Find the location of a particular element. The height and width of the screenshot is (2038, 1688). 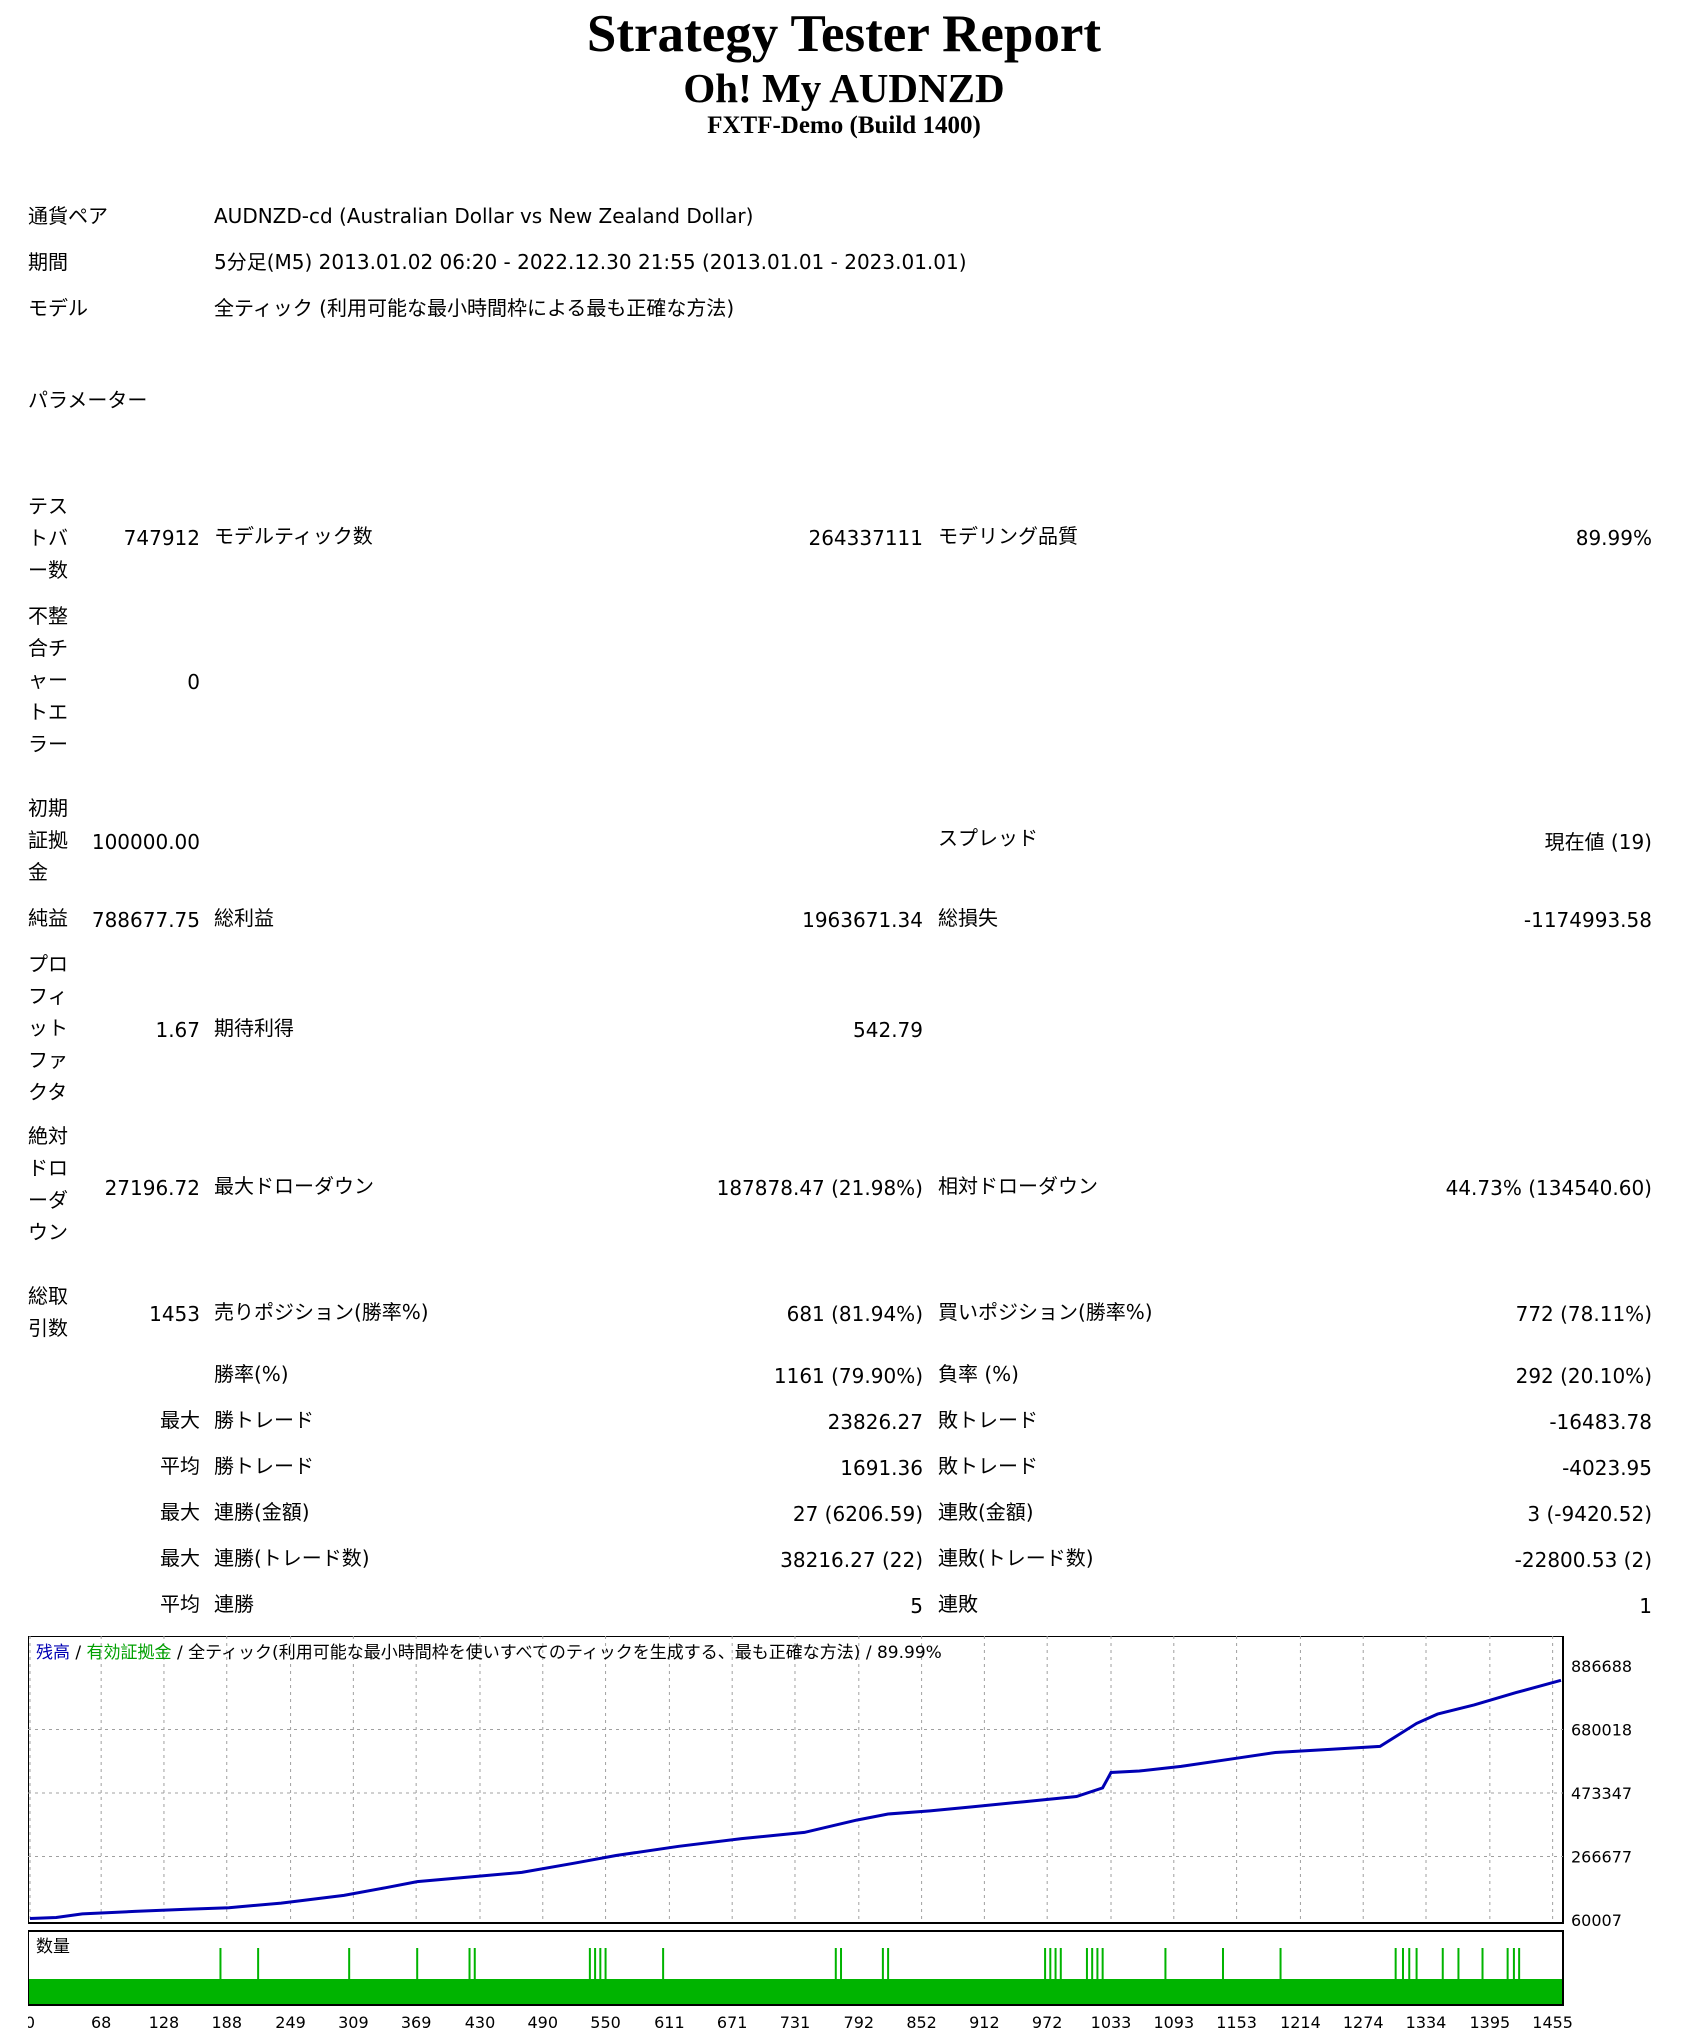

average-win-value: 1691.36 is located at coordinates (881, 1468).